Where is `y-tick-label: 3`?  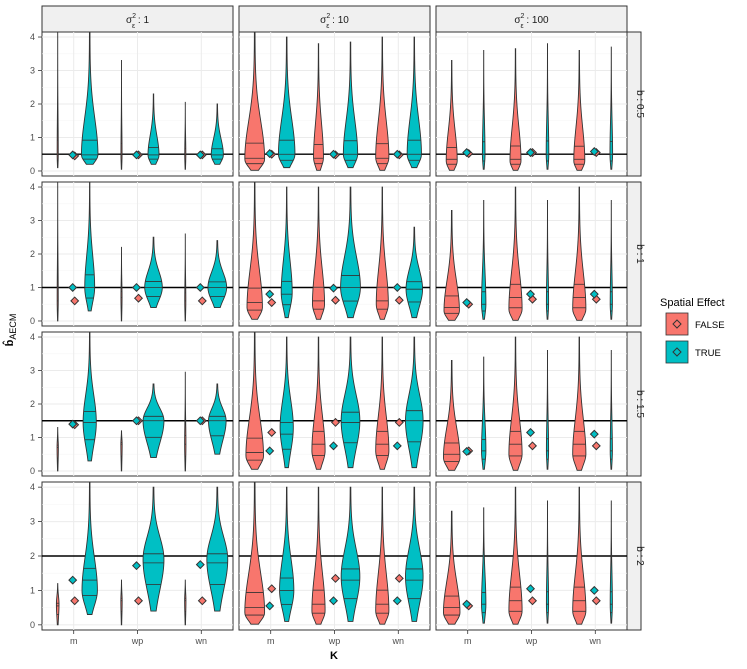 y-tick-label: 3 is located at coordinates (32, 71).